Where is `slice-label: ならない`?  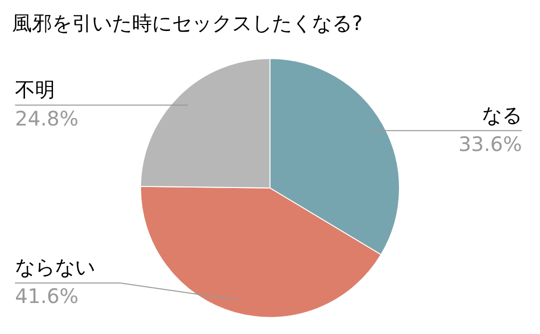
slice-label: ならない is located at coordinates (55, 267).